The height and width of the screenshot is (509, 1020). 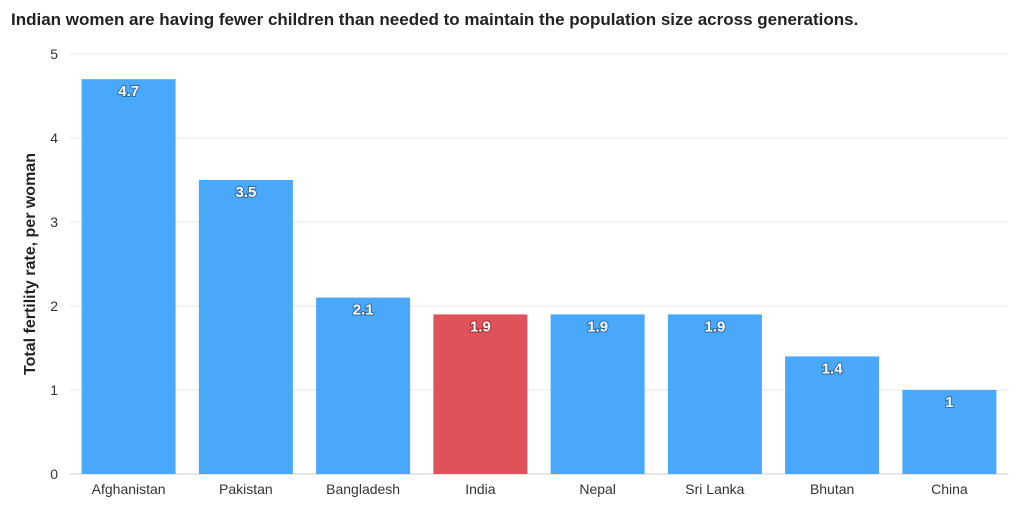 What do you see at coordinates (128, 276) in the screenshot?
I see `bar-afghanistan` at bounding box center [128, 276].